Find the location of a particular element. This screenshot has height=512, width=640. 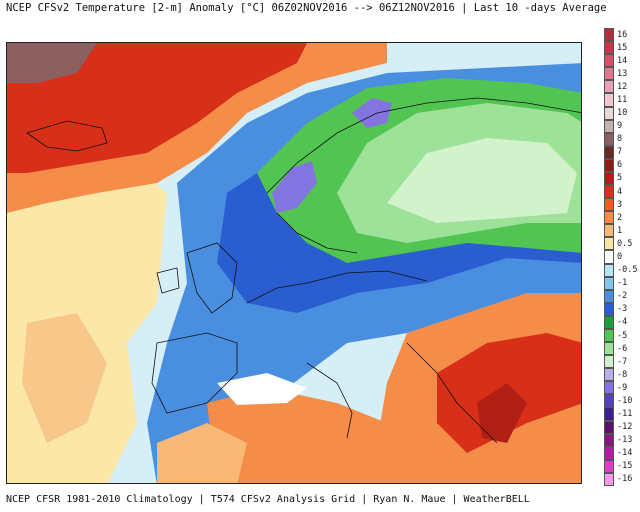

legend-entry: 3 is located at coordinates (621, 205).